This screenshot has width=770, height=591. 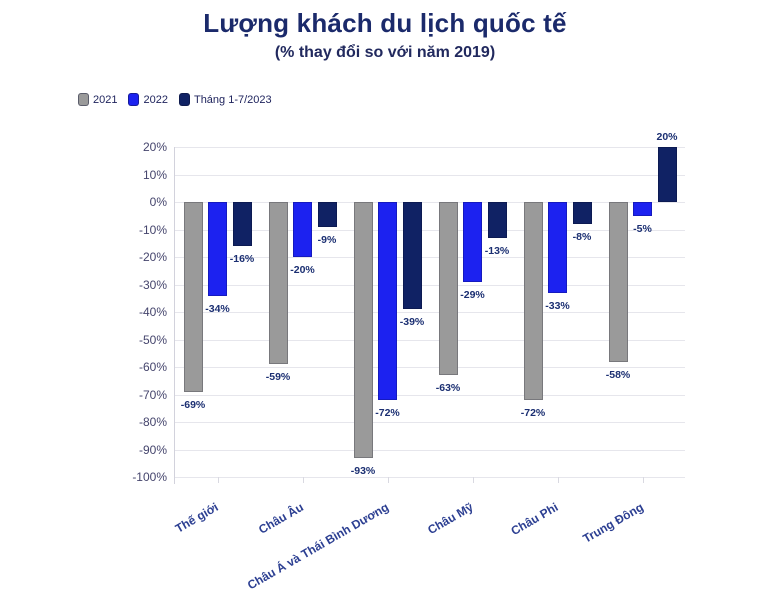 I want to click on value-label: -33%, so click(x=557, y=305).